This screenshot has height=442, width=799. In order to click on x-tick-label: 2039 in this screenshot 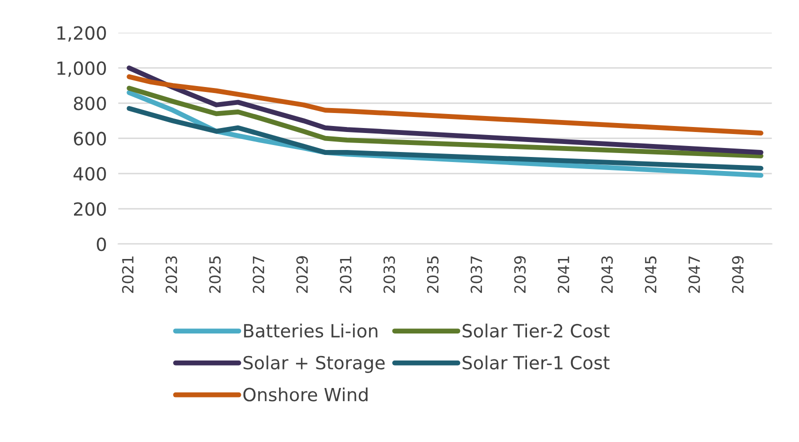, I will do `click(520, 274)`.